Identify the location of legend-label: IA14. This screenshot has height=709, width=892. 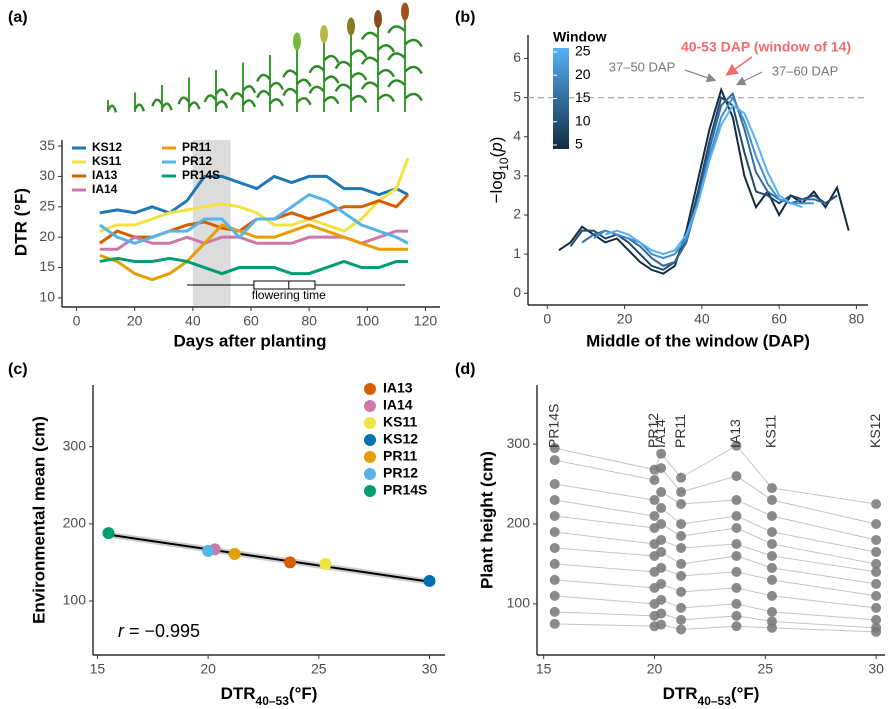
(105, 189).